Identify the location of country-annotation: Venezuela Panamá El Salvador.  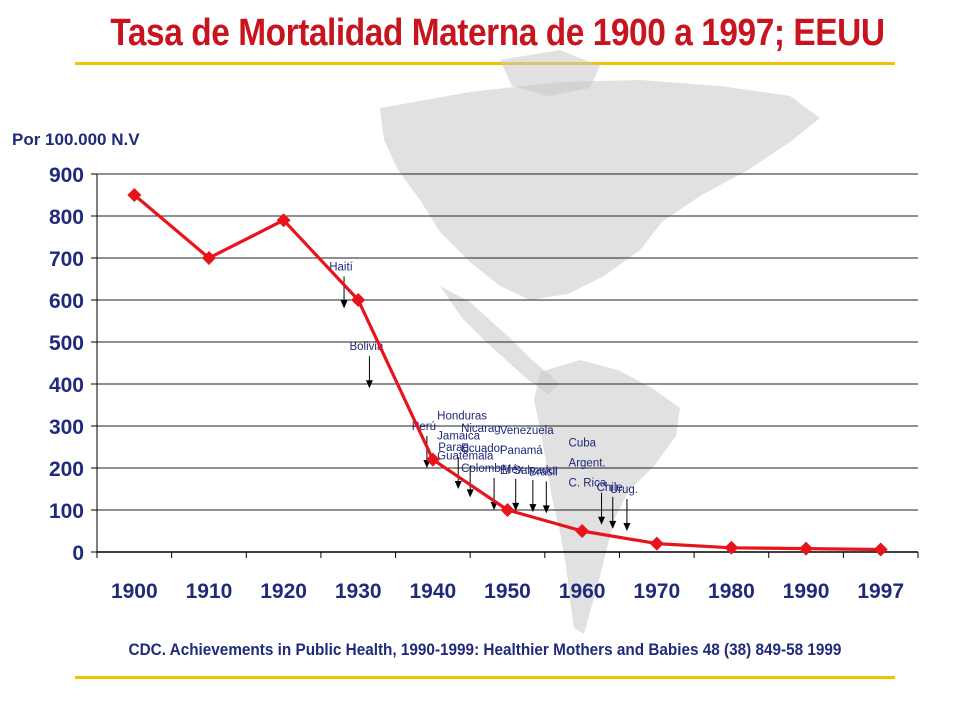
(529, 469).